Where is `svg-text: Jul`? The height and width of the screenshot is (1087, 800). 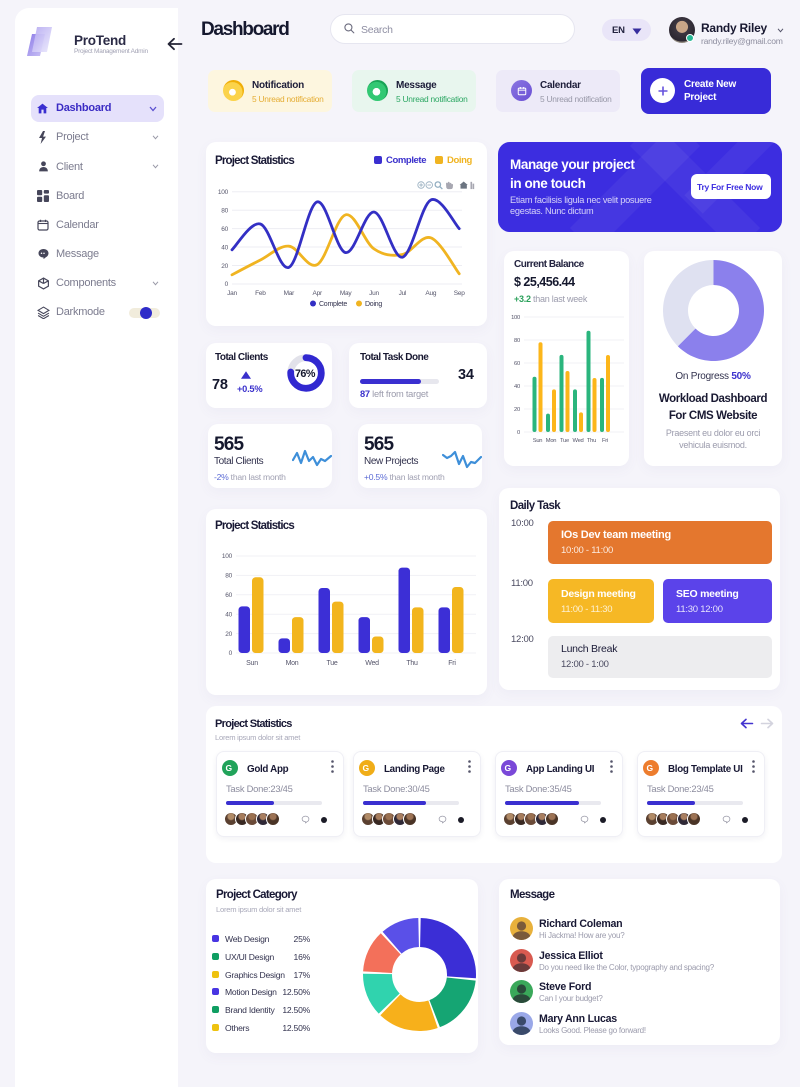
svg-text: Jul is located at coordinates (403, 293).